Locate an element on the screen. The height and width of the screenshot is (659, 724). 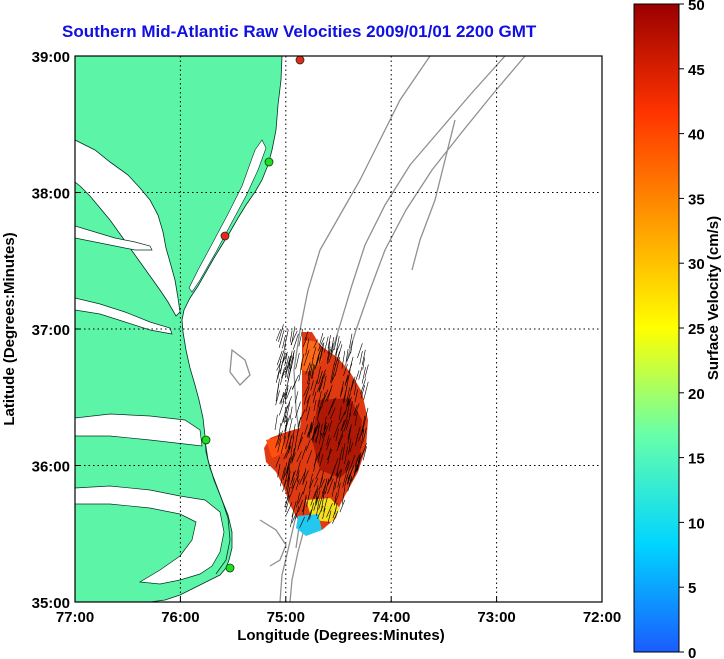
hf-radar-station is located at coordinates (230, 568).